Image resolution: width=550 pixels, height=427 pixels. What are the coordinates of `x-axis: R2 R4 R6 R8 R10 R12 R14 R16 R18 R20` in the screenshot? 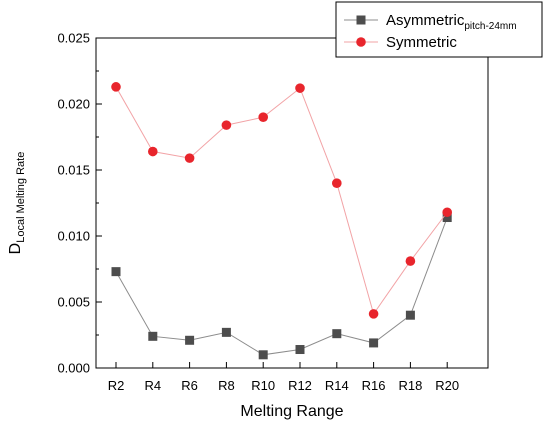 It's located at (283, 377).